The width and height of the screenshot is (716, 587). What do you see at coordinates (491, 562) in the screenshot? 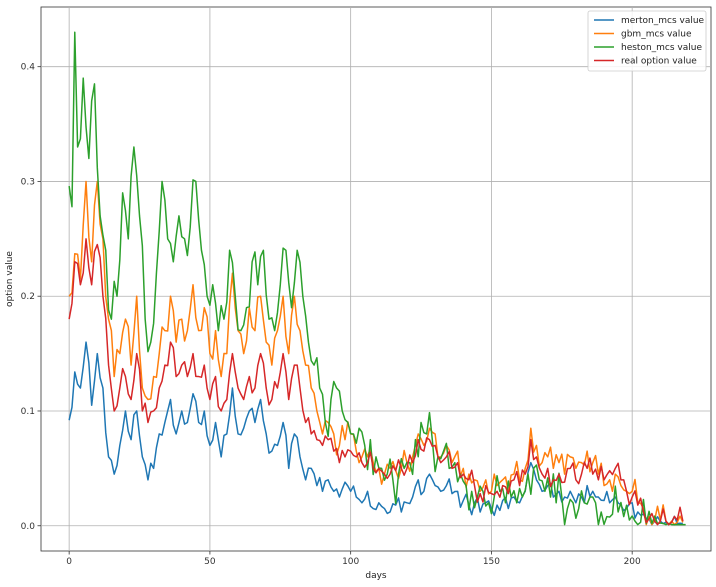
I see `x-tick-label: 150` at bounding box center [491, 562].